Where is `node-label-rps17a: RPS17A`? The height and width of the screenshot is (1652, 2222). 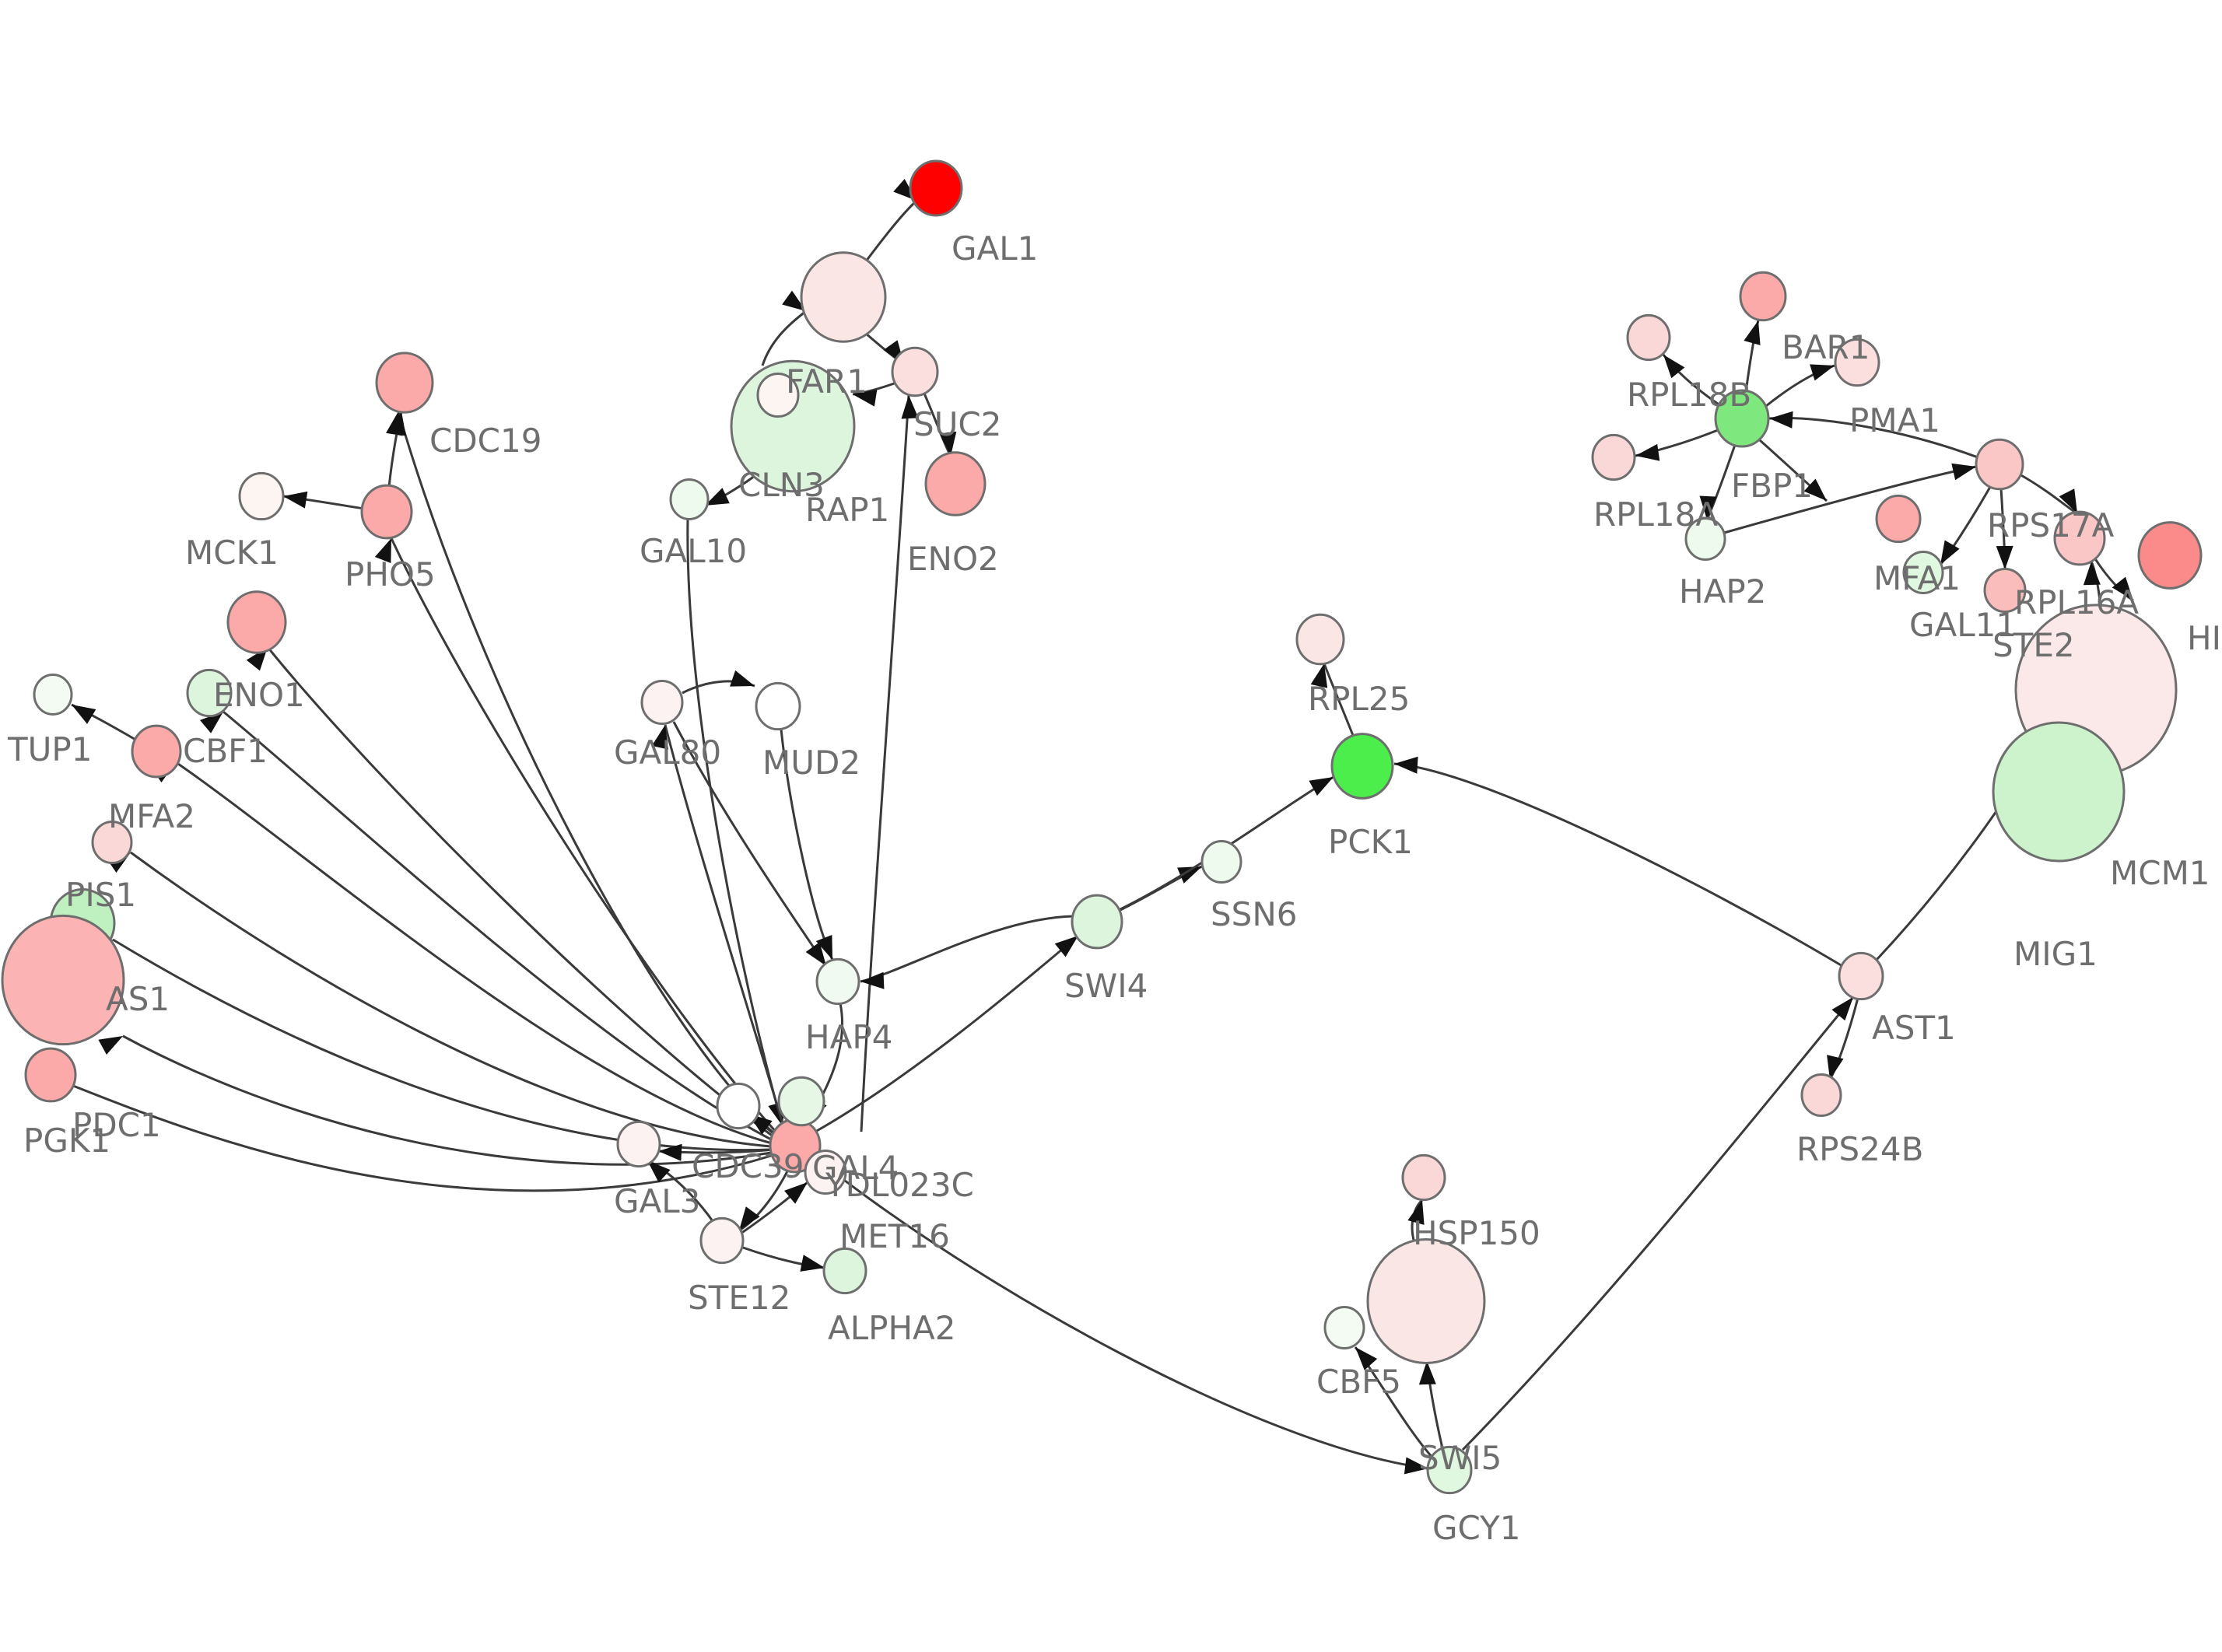 node-label-rps17a: RPS17A is located at coordinates (2051, 525).